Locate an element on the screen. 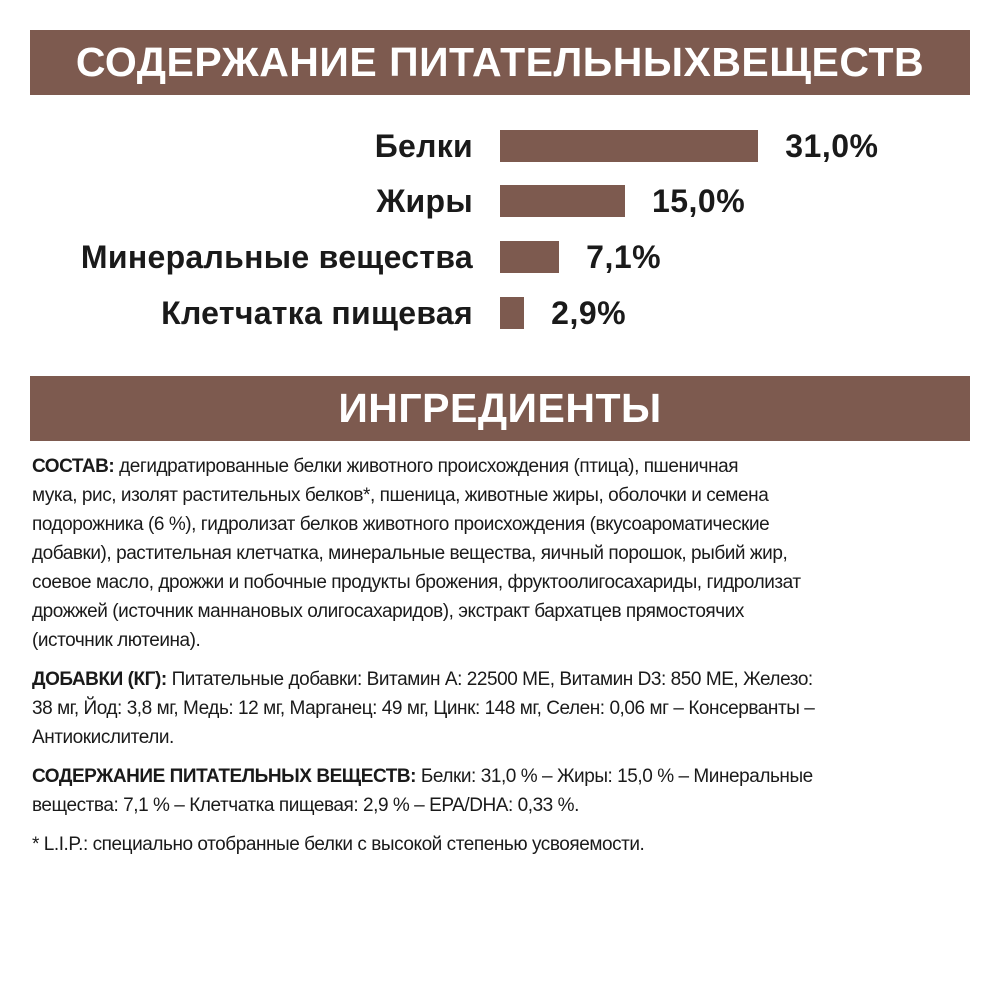 The width and height of the screenshot is (1000, 1000). text-line: Антиокислители. is located at coordinates (507, 737).